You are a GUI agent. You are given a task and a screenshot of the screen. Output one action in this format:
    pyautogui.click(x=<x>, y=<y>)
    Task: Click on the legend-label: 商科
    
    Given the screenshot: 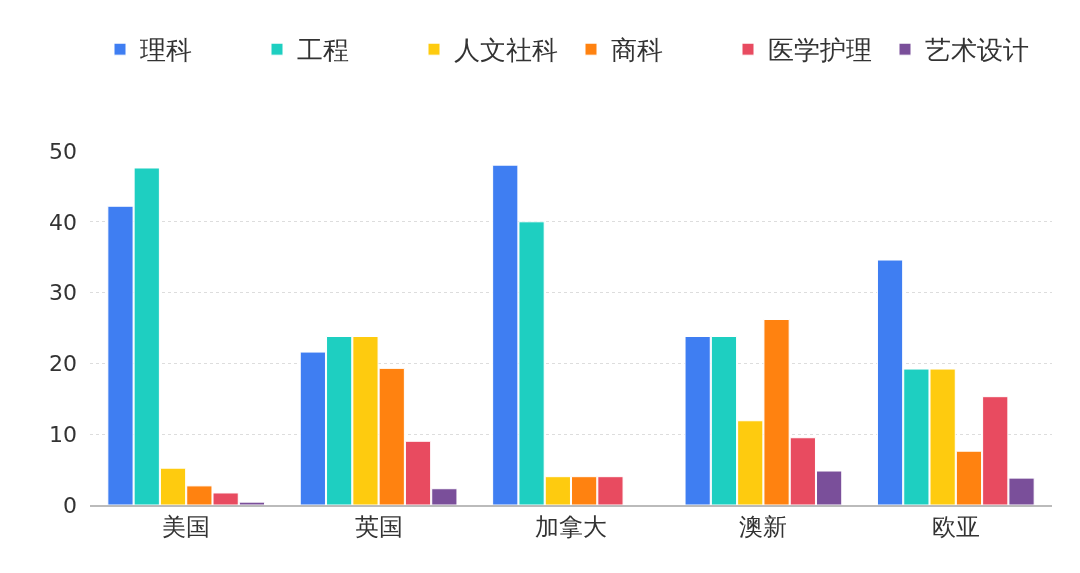 What is the action you would take?
    pyautogui.click(x=637, y=50)
    